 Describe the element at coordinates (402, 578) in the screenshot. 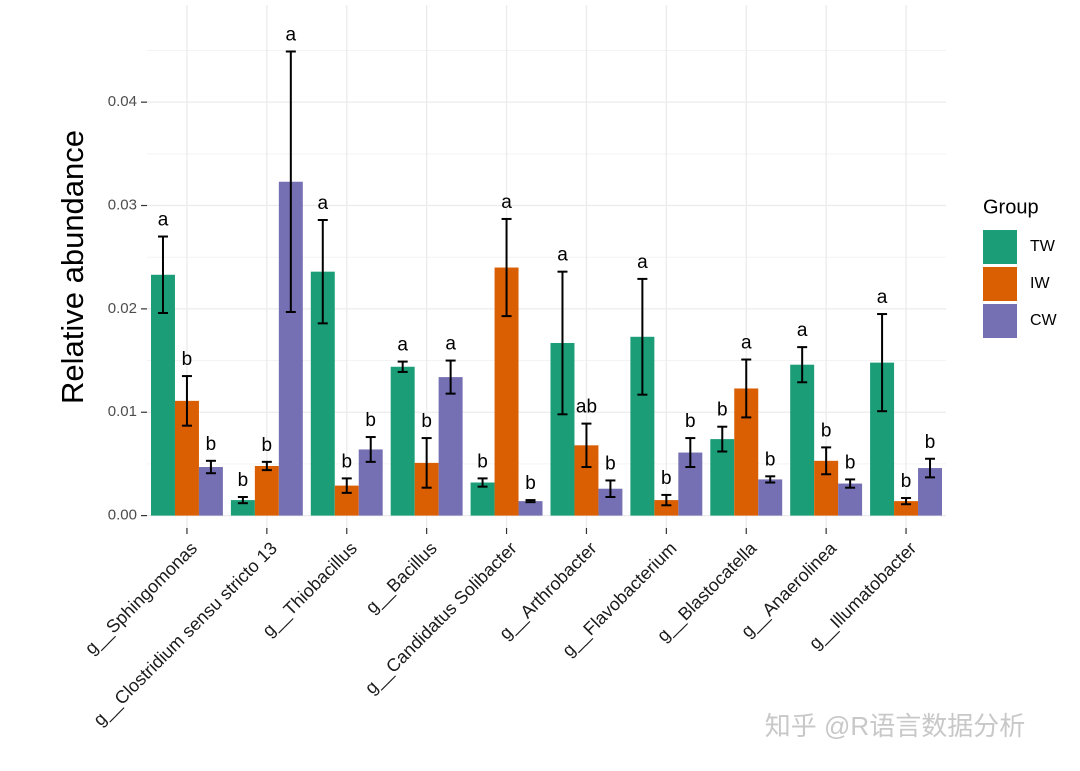

I see `x-tick-label: g__Bacillus` at that location.